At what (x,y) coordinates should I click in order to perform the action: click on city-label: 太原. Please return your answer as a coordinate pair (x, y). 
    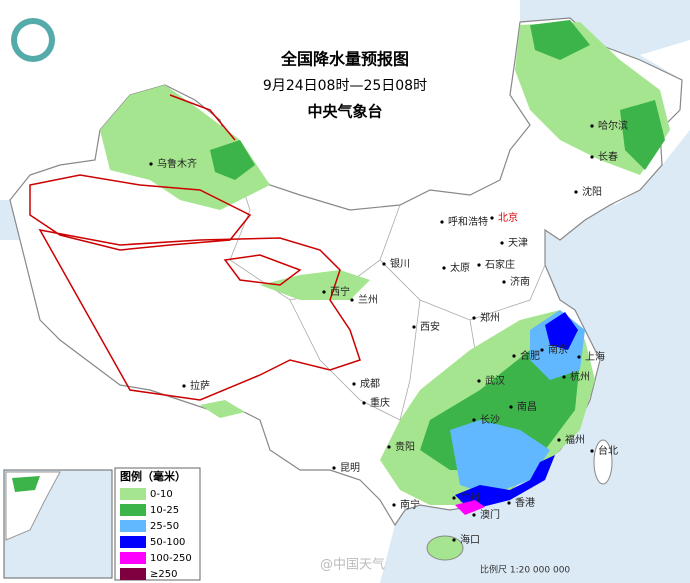
    Looking at the image, I should click on (460, 267).